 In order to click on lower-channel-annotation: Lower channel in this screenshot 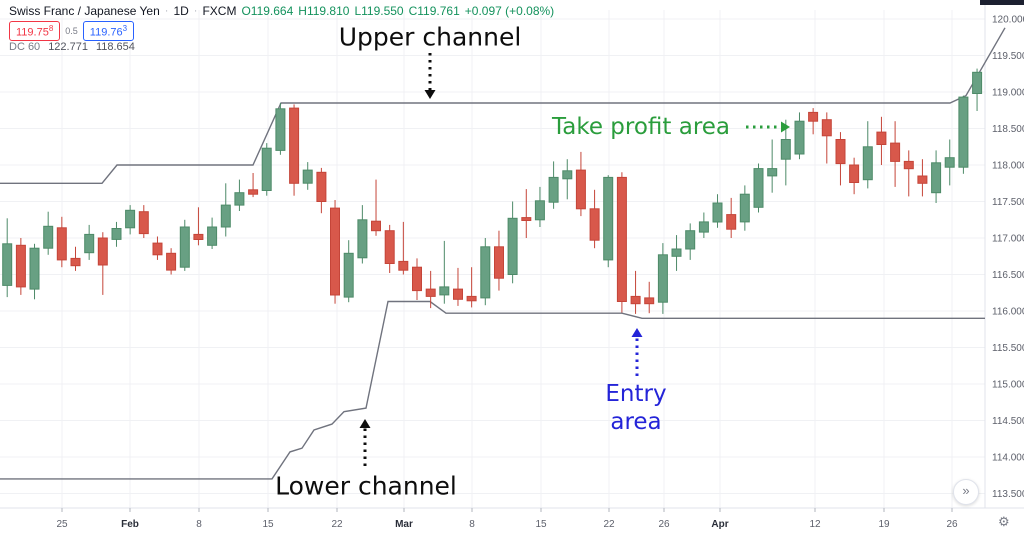, I will do `click(366, 486)`.